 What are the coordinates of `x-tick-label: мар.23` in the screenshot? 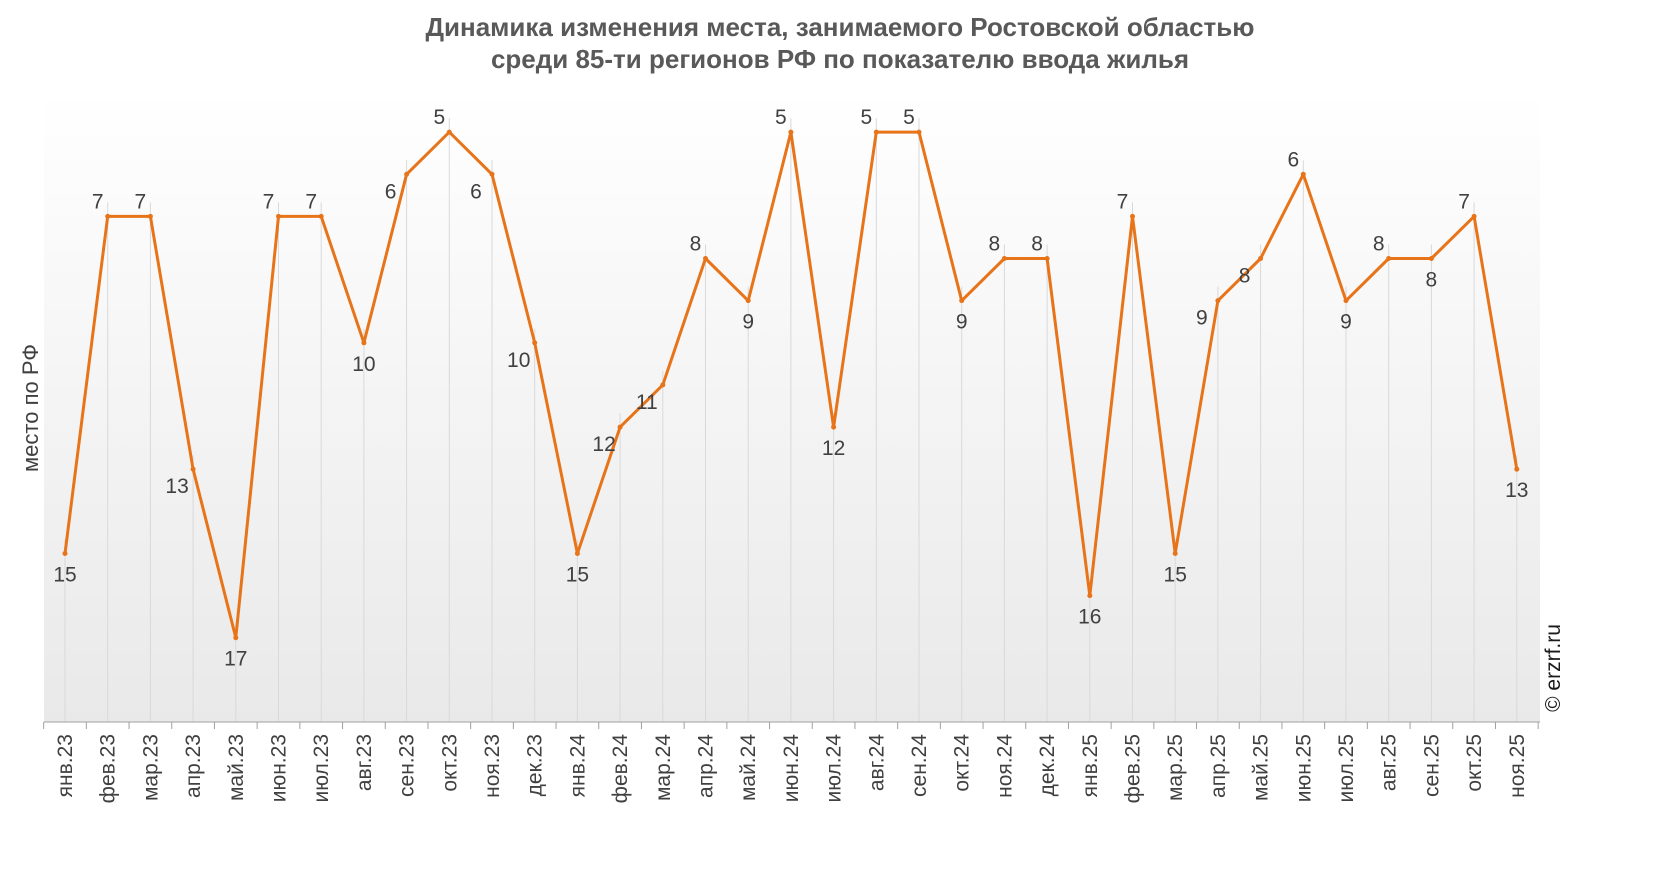 It's located at (150, 767).